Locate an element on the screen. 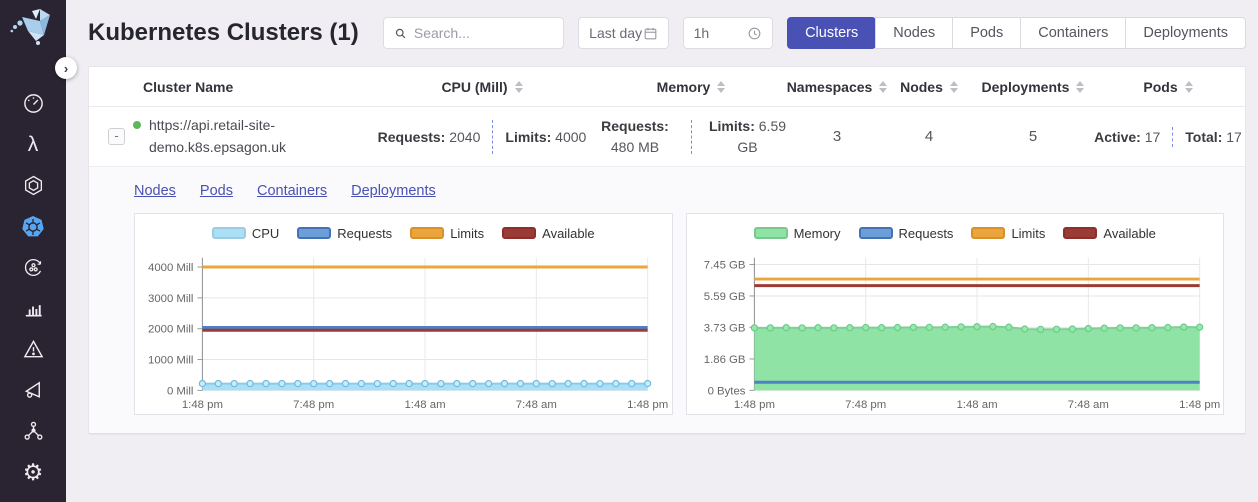 The height and width of the screenshot is (502, 1258). tab-containers: Containers is located at coordinates (1073, 33).